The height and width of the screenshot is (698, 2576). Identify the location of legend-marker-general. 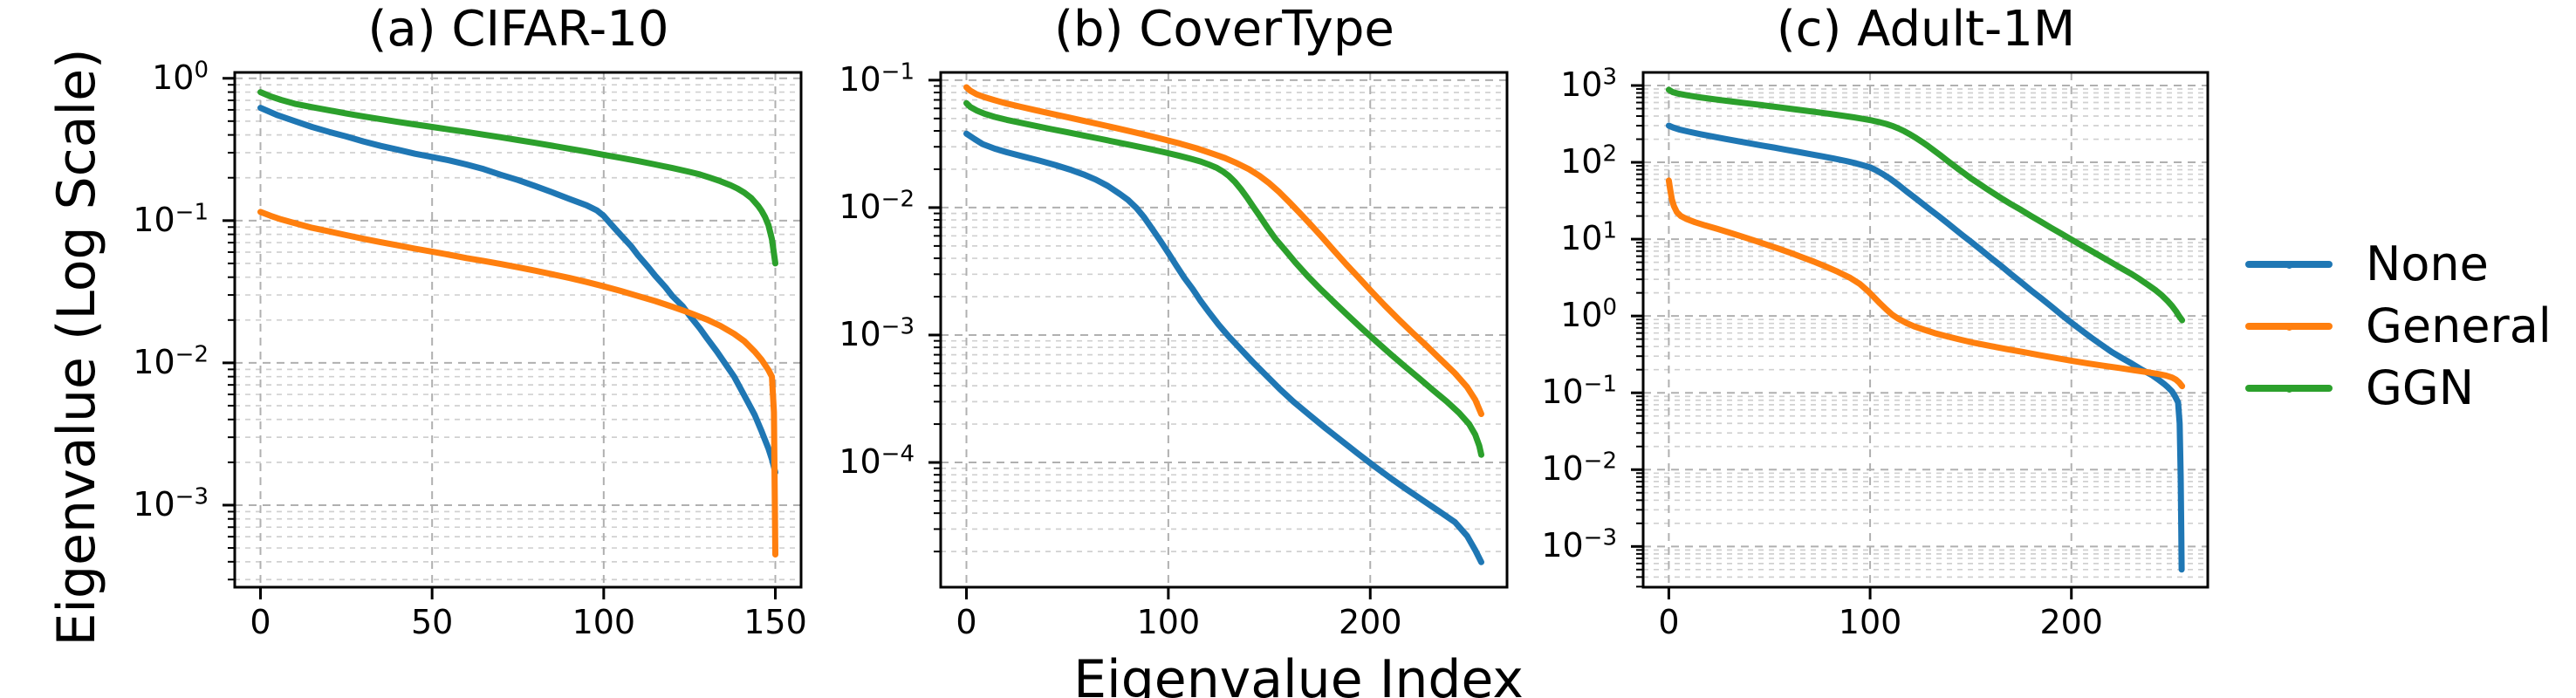
(2289, 327).